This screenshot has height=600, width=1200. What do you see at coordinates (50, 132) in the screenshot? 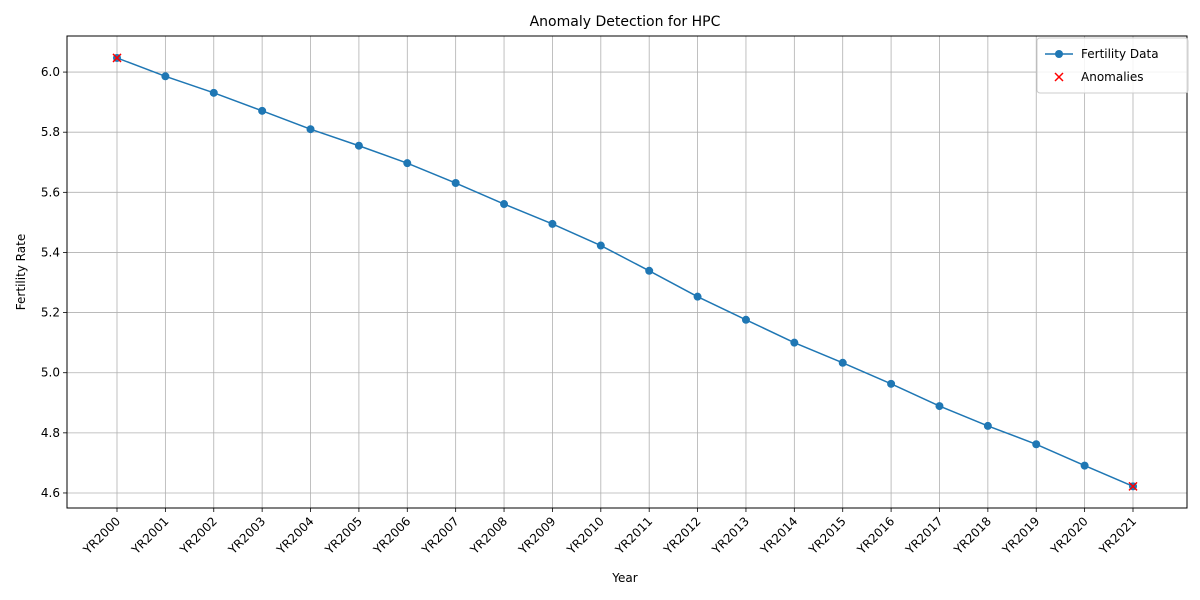
I see `y-tick-label: 5.8` at bounding box center [50, 132].